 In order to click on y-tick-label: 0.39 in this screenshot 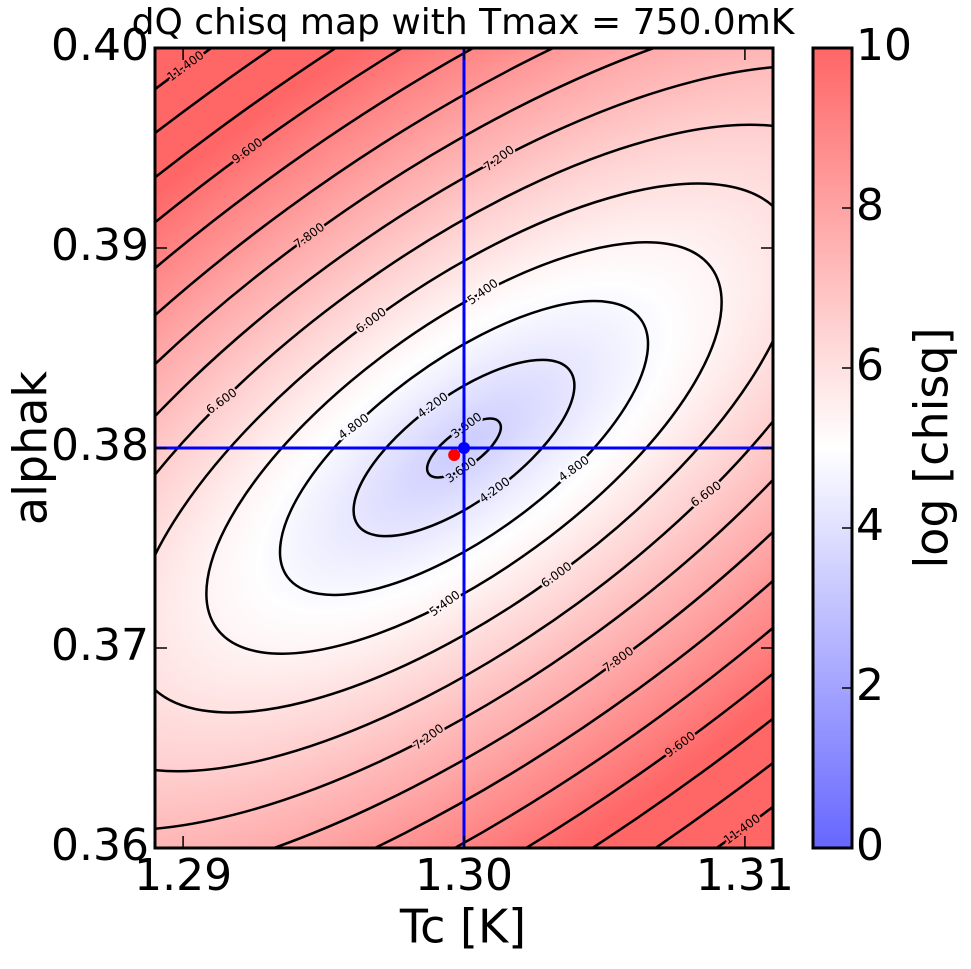, I will do `click(100, 245)`.